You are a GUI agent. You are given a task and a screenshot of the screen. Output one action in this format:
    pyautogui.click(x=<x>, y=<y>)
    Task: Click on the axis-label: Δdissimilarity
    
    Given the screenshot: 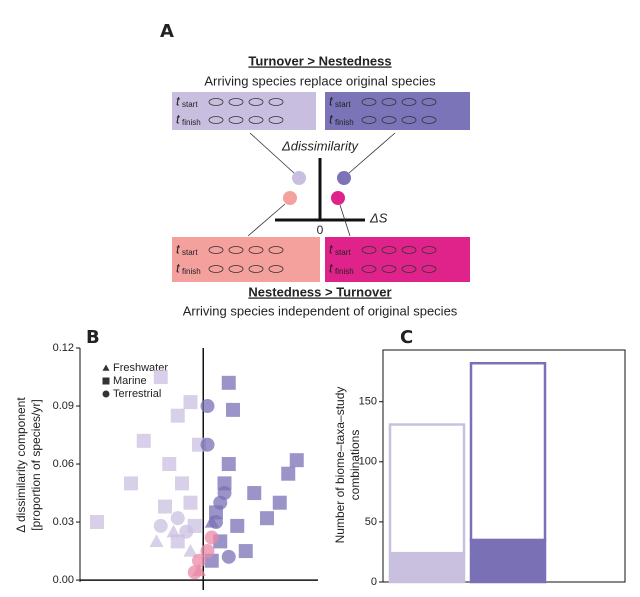 What is the action you would take?
    pyautogui.click(x=320, y=145)
    